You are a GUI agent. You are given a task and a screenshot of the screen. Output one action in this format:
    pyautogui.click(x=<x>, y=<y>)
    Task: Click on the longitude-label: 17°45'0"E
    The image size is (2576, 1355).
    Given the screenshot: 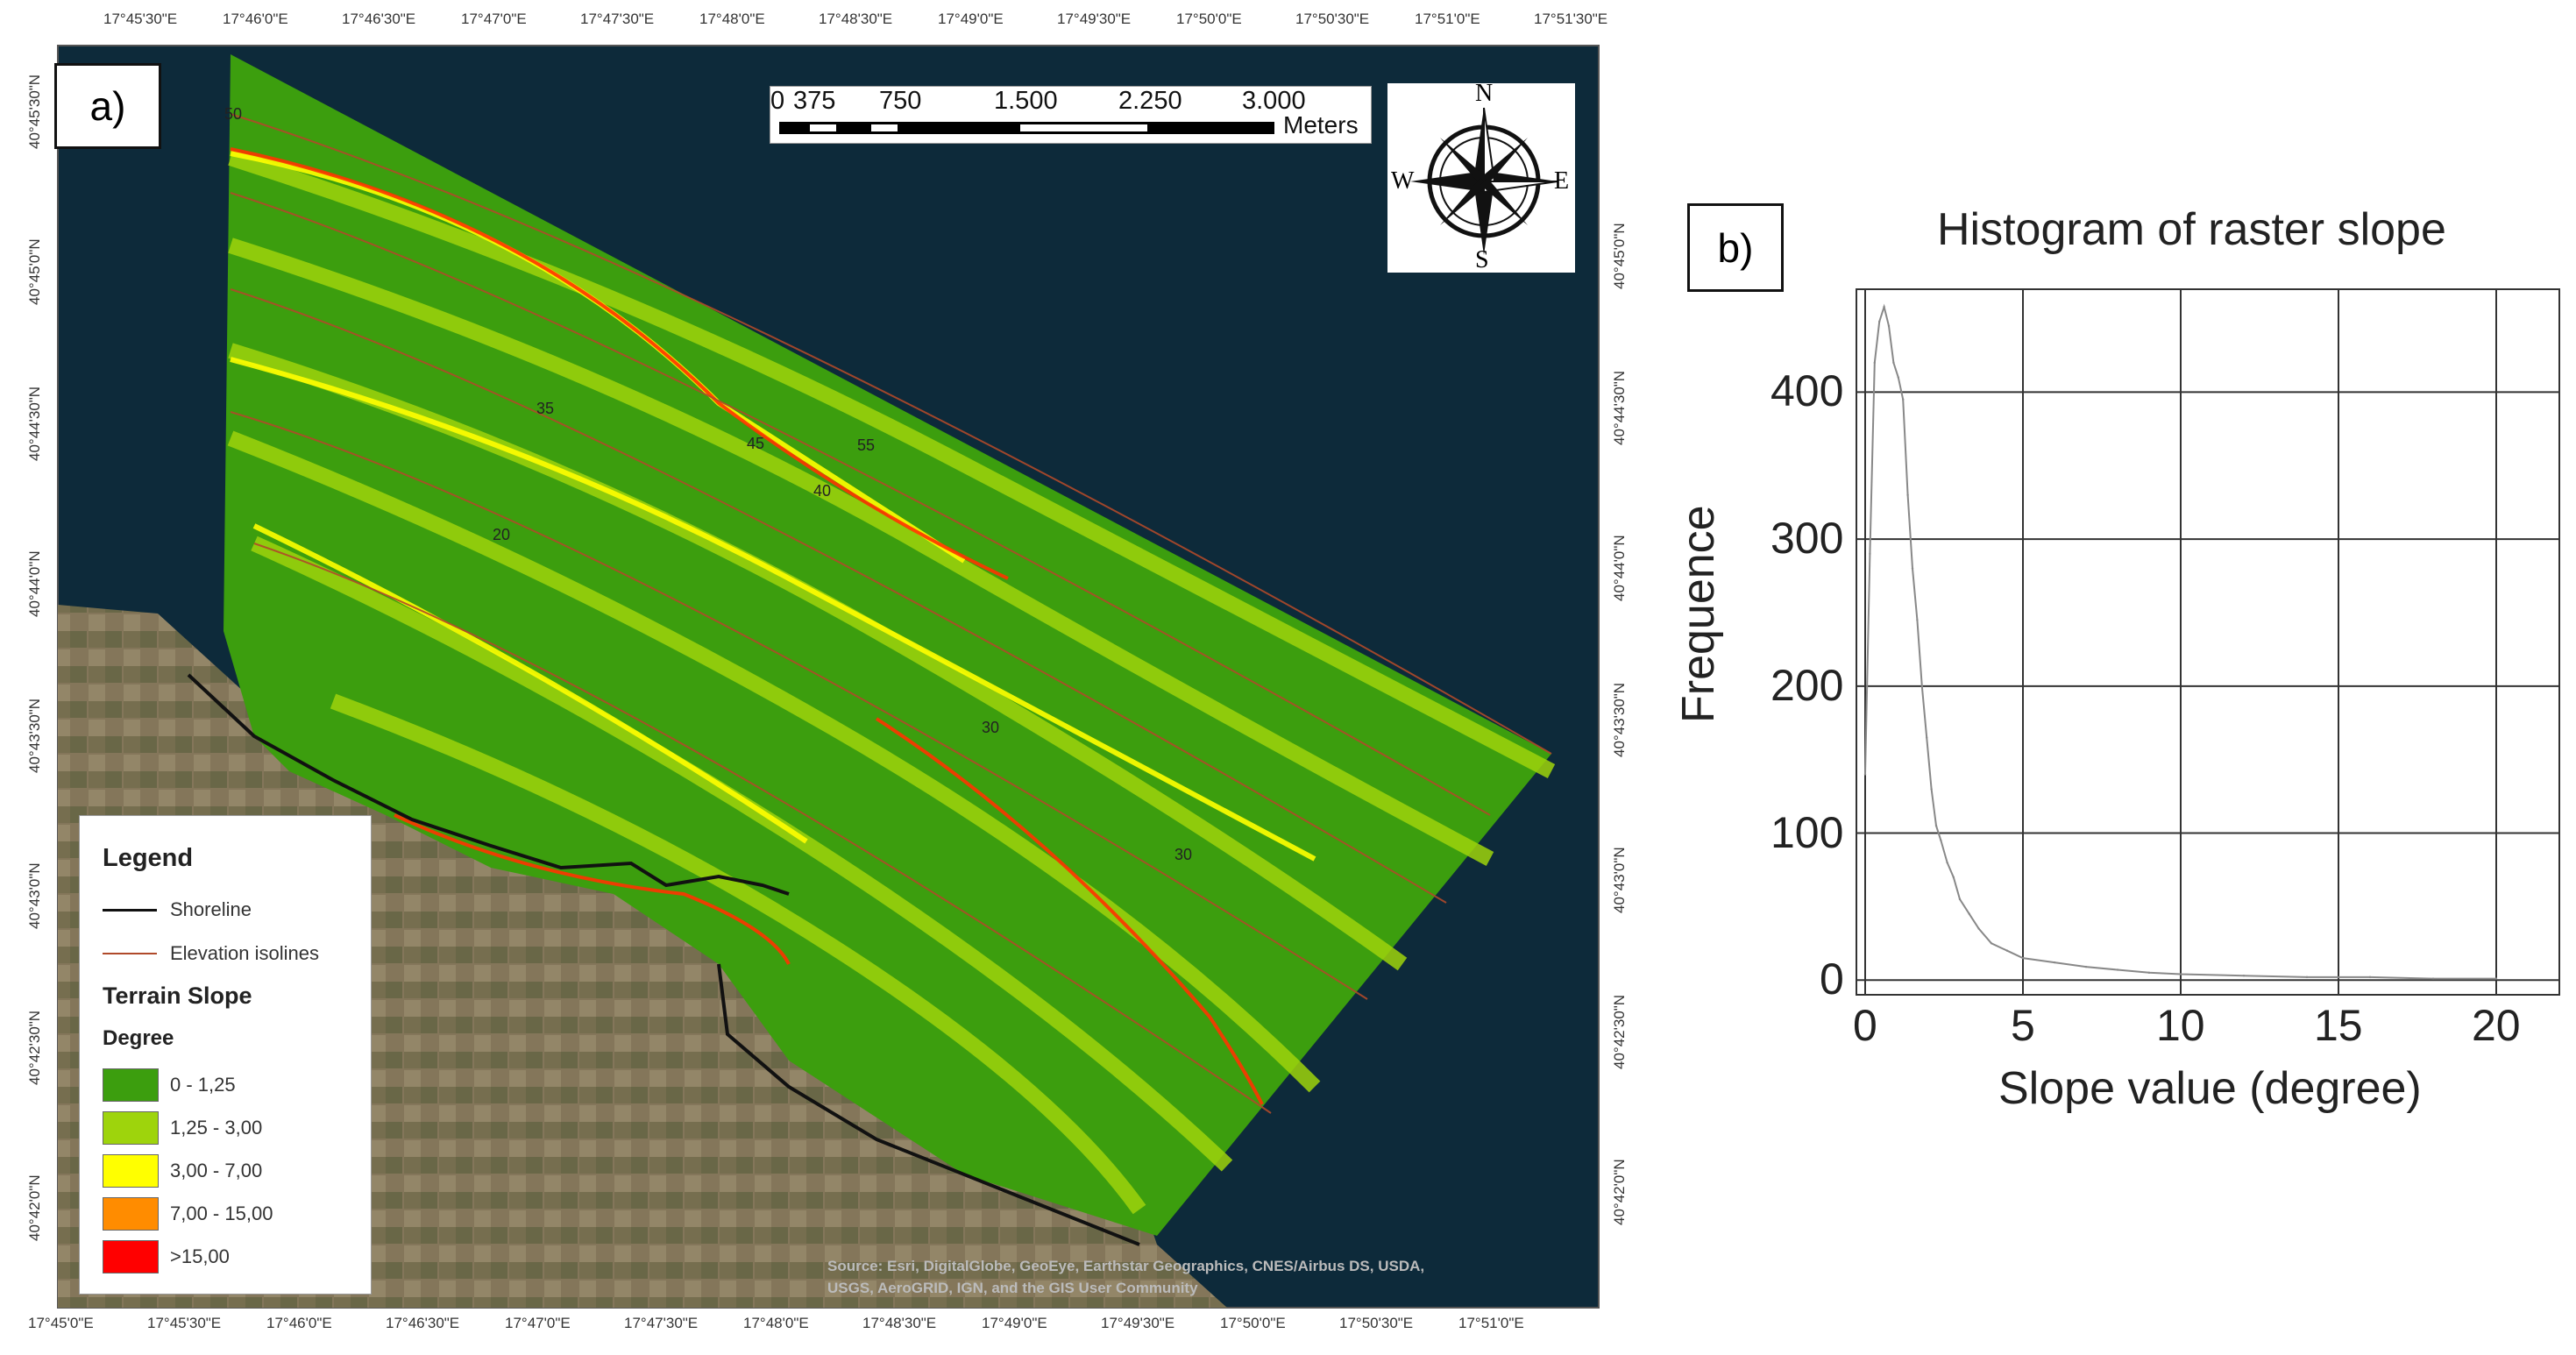 What is the action you would take?
    pyautogui.click(x=61, y=1323)
    